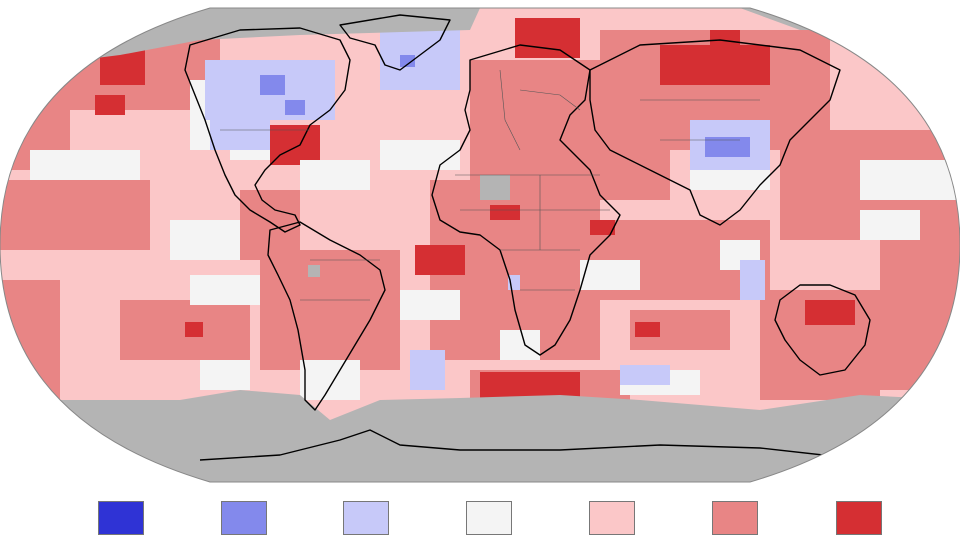 The width and height of the screenshot is (960, 540). What do you see at coordinates (735, 518) in the screenshot?
I see `legend-swatch-much-warmer` at bounding box center [735, 518].